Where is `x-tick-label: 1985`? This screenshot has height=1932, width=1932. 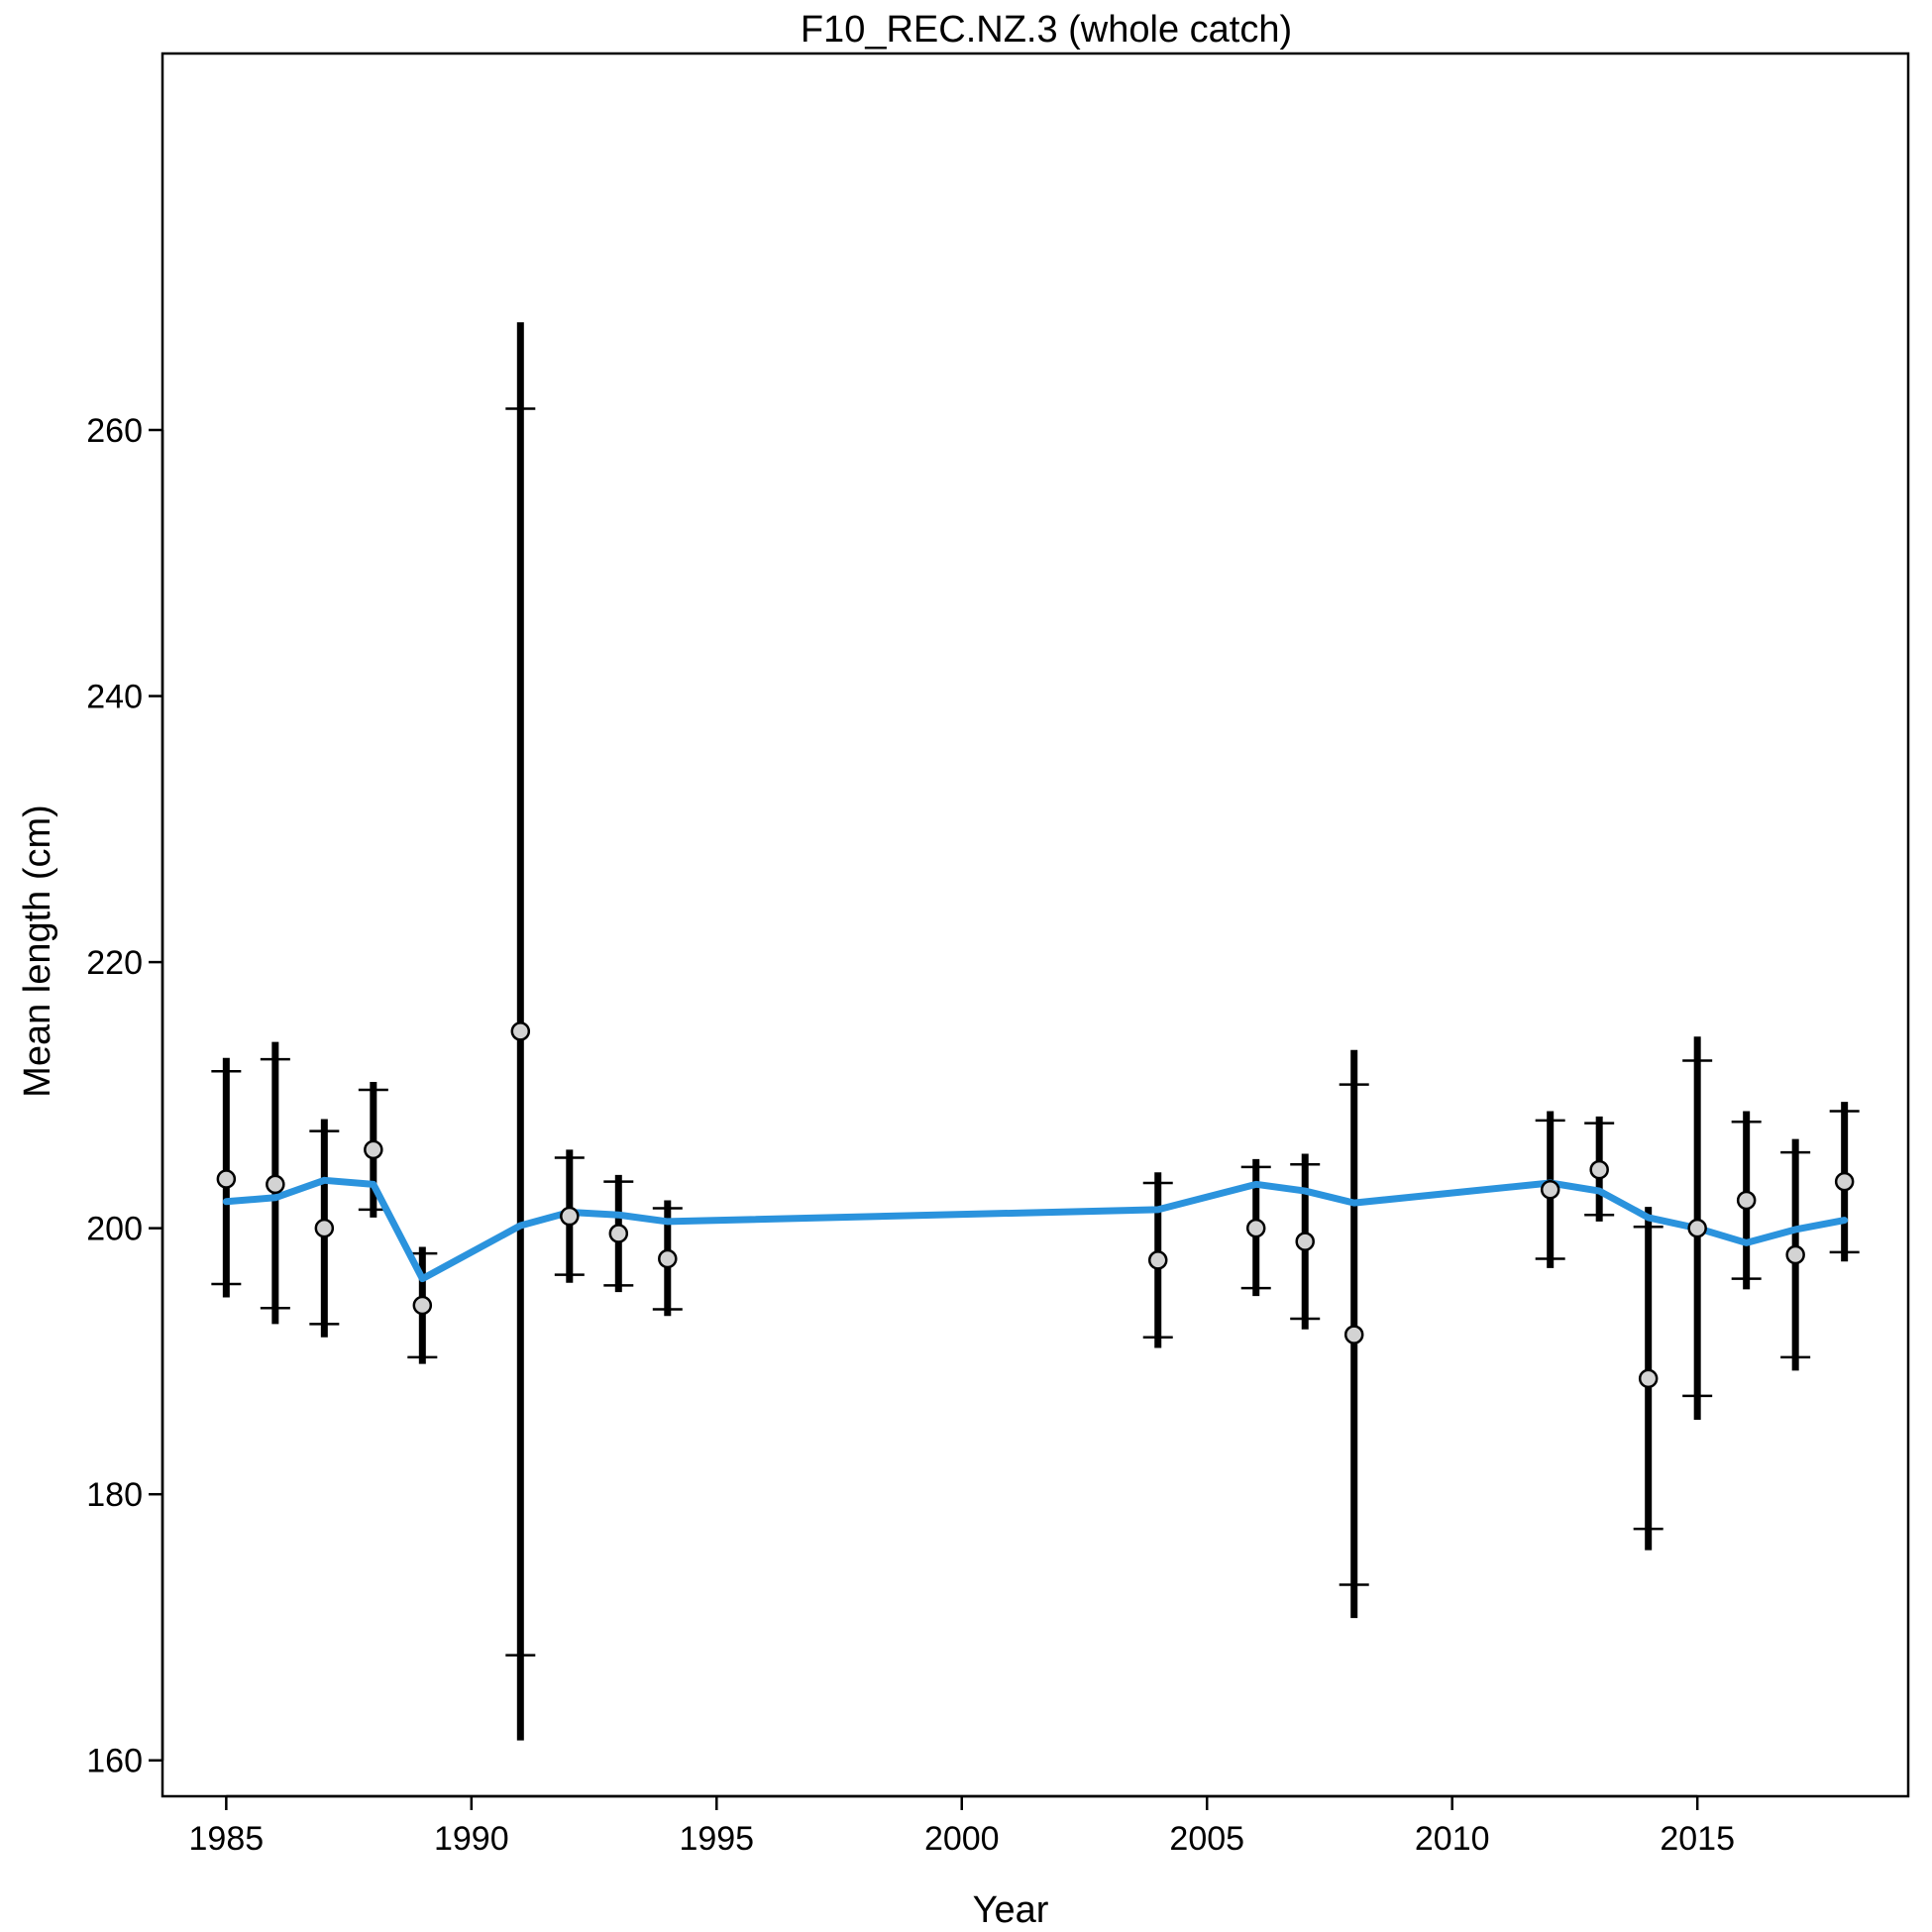 x-tick-label: 1985 is located at coordinates (227, 1839).